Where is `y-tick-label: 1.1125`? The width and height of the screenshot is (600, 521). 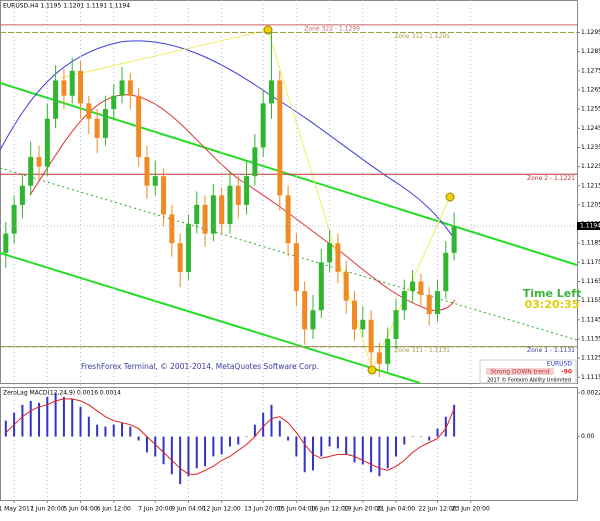
y-tick-label: 1.1125 is located at coordinates (590, 358).